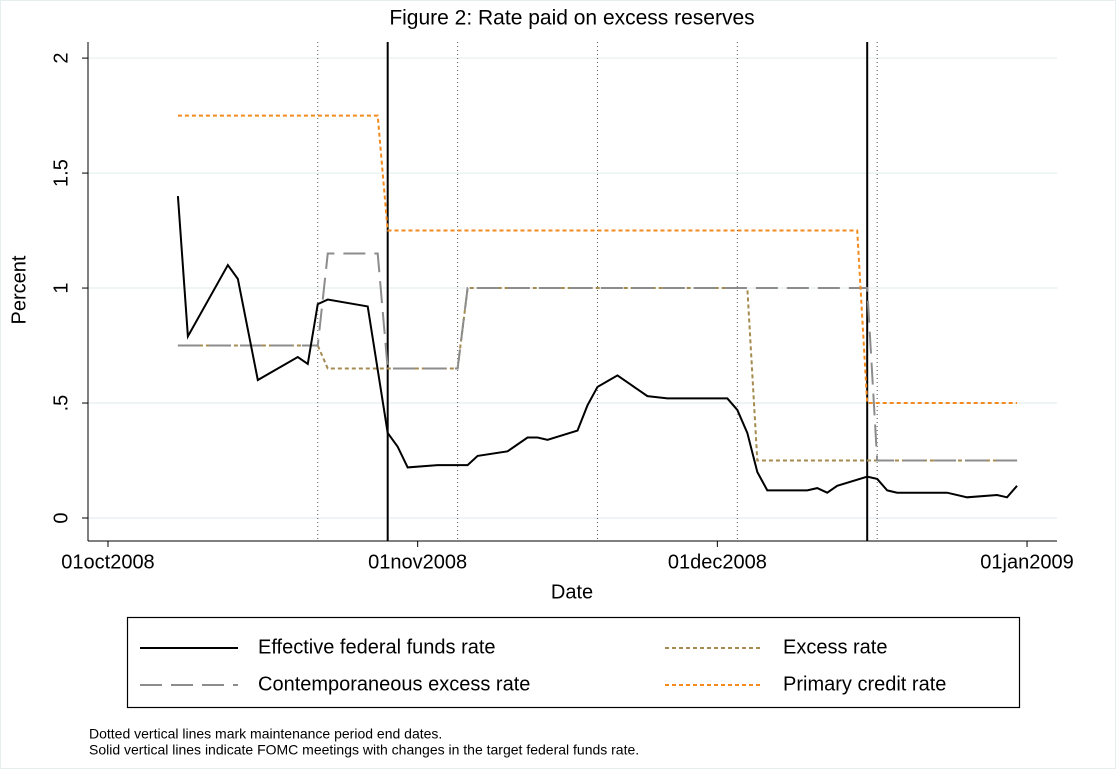 Image resolution: width=1116 pixels, height=769 pixels. I want to click on x-tick-label: 01dec2008, so click(717, 562).